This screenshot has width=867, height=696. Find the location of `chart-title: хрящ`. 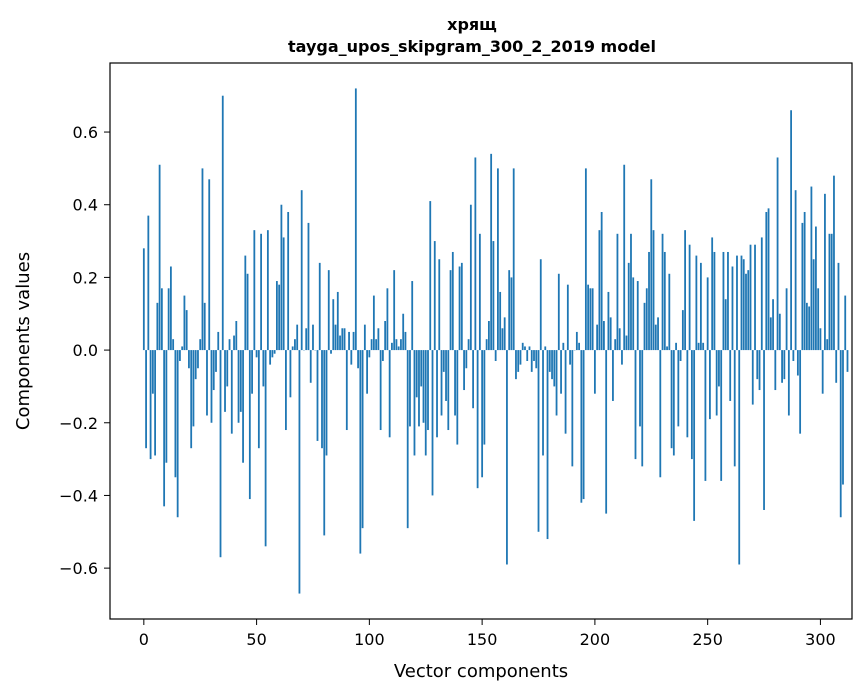

chart-title: хрящ is located at coordinates (472, 24).